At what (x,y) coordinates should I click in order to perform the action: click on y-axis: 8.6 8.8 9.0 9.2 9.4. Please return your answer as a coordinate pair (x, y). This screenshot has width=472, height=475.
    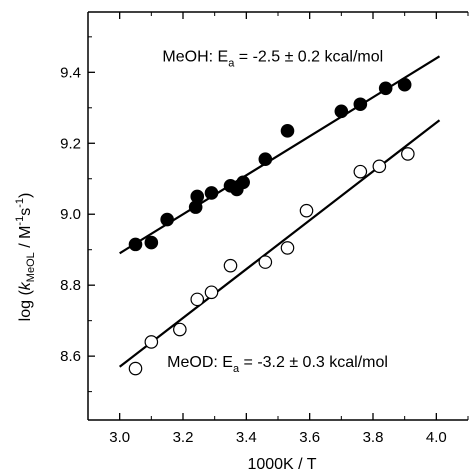
    Looking at the image, I should click on (77, 214).